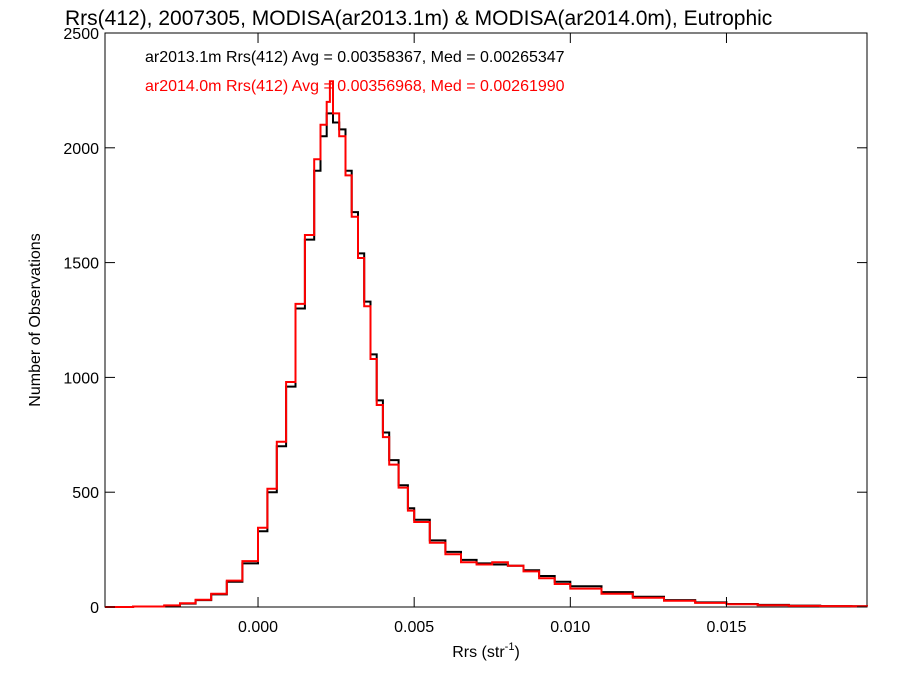  Describe the element at coordinates (81, 34) in the screenshot. I see `y-tick-label: 2500` at that location.